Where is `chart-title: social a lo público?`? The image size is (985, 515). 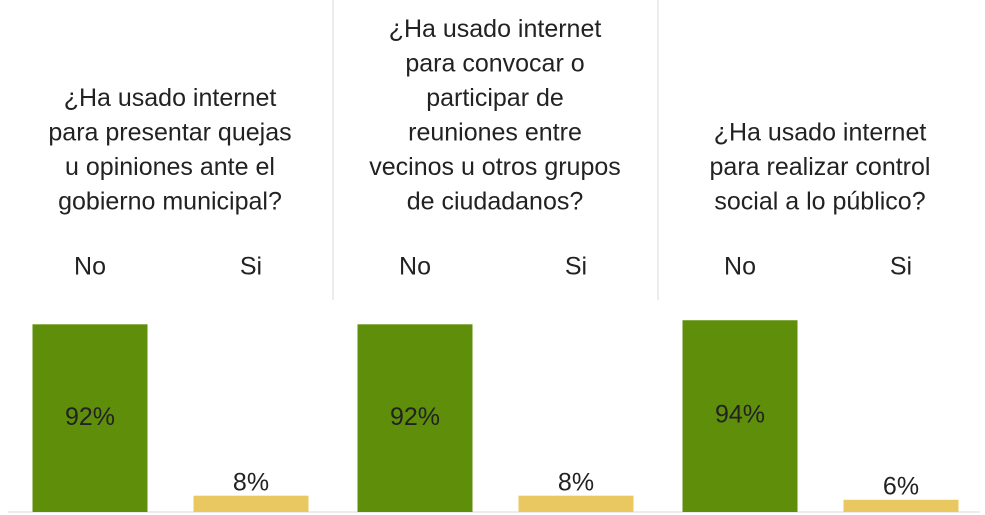 chart-title: social a lo público? is located at coordinates (819, 202).